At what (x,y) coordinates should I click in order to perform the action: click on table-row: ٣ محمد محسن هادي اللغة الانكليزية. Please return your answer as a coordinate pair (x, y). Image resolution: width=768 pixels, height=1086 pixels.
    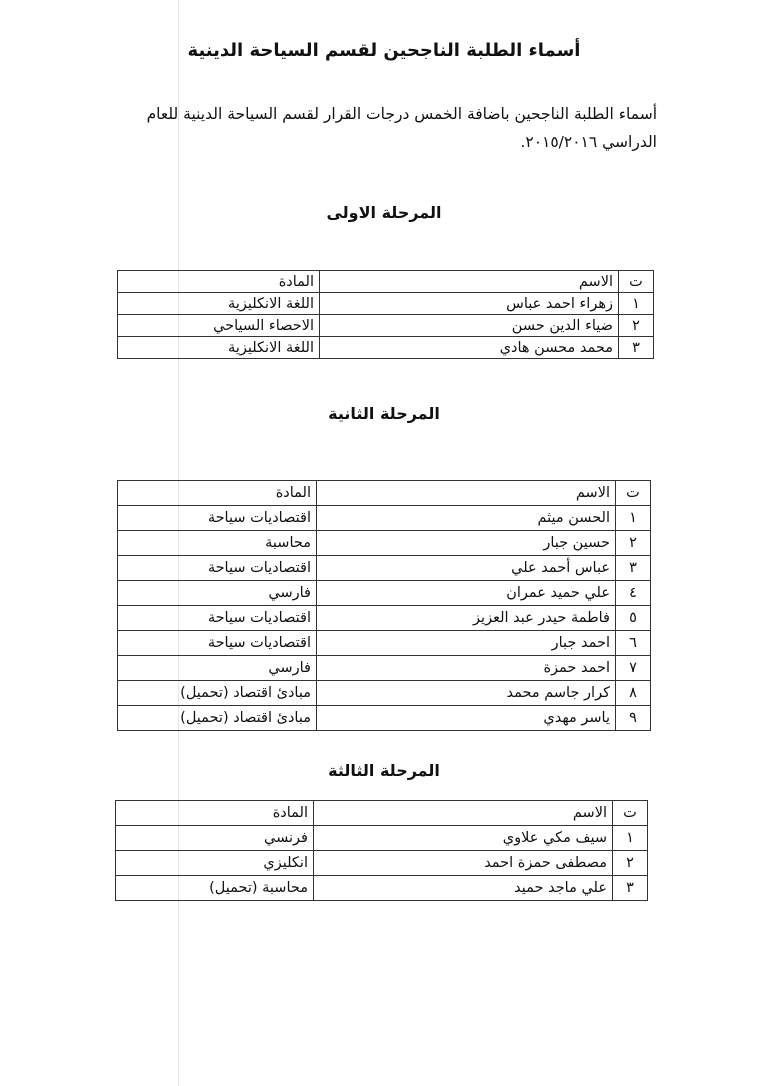
    Looking at the image, I should click on (385, 347).